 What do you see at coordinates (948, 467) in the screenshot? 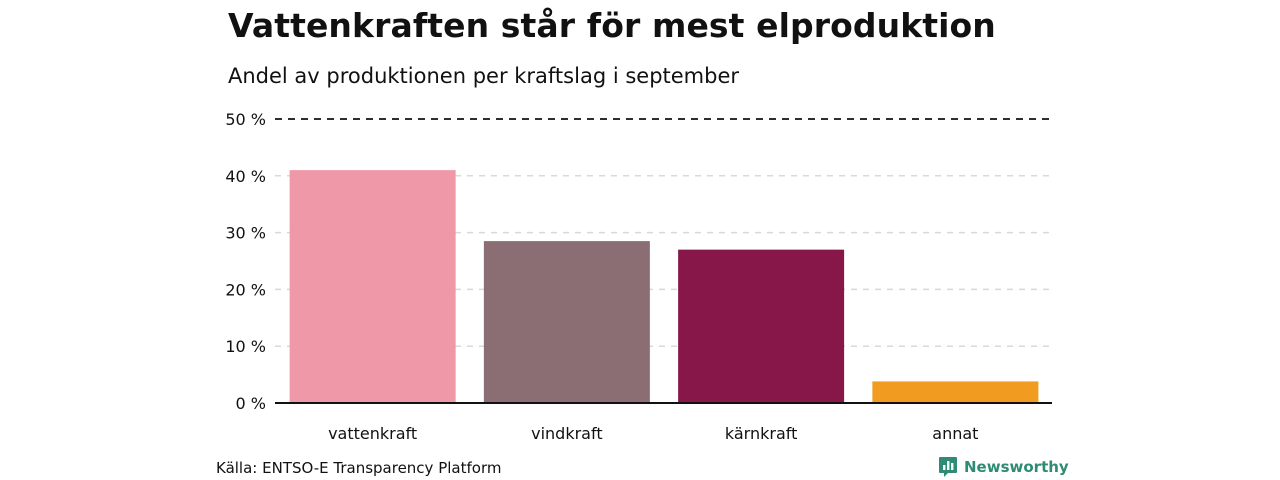
I see `bar-chart-speech-bubble-icon` at bounding box center [948, 467].